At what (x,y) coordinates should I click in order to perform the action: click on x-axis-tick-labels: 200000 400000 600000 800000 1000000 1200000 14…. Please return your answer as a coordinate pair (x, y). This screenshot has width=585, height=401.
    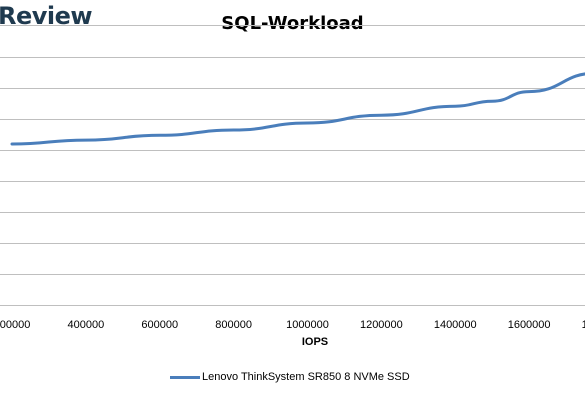
    Looking at the image, I should click on (292, 325).